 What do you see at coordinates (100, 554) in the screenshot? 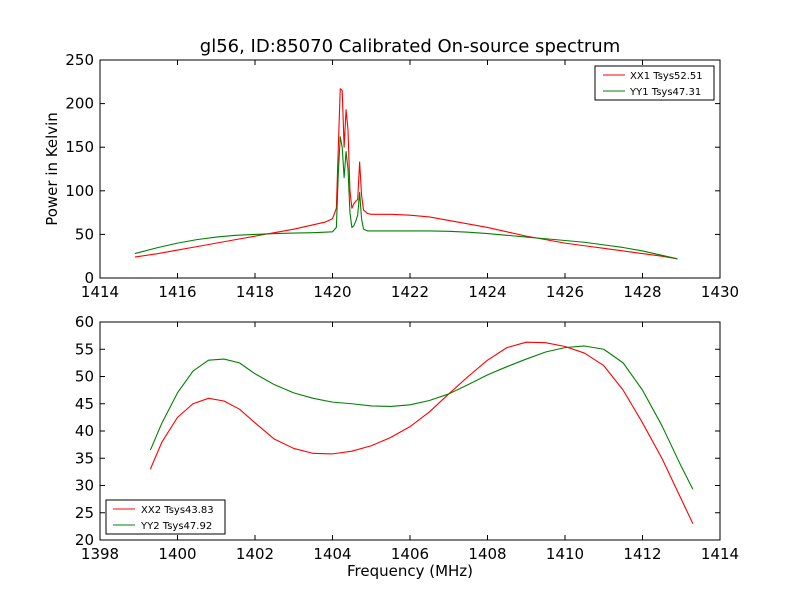
I see `bottom-x-tick-label: 1398` at bounding box center [100, 554].